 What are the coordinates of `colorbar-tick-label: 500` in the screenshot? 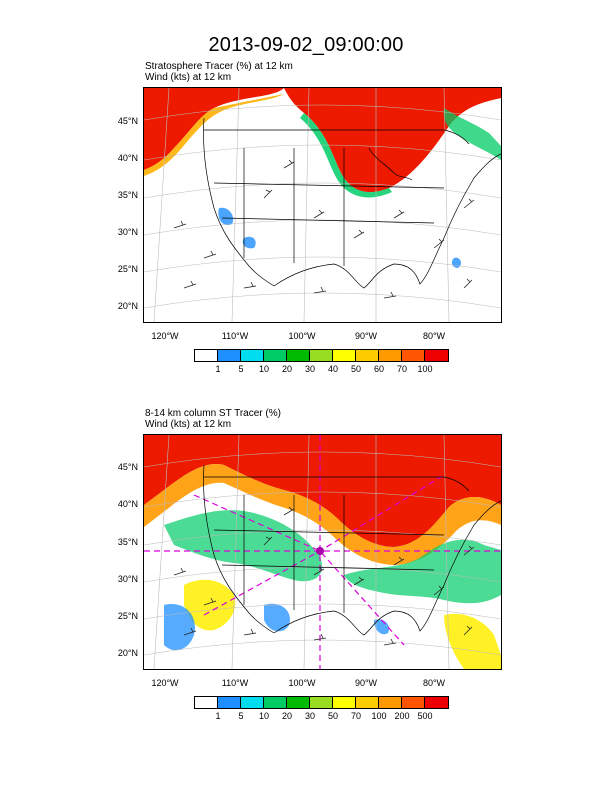 It's located at (425, 716).